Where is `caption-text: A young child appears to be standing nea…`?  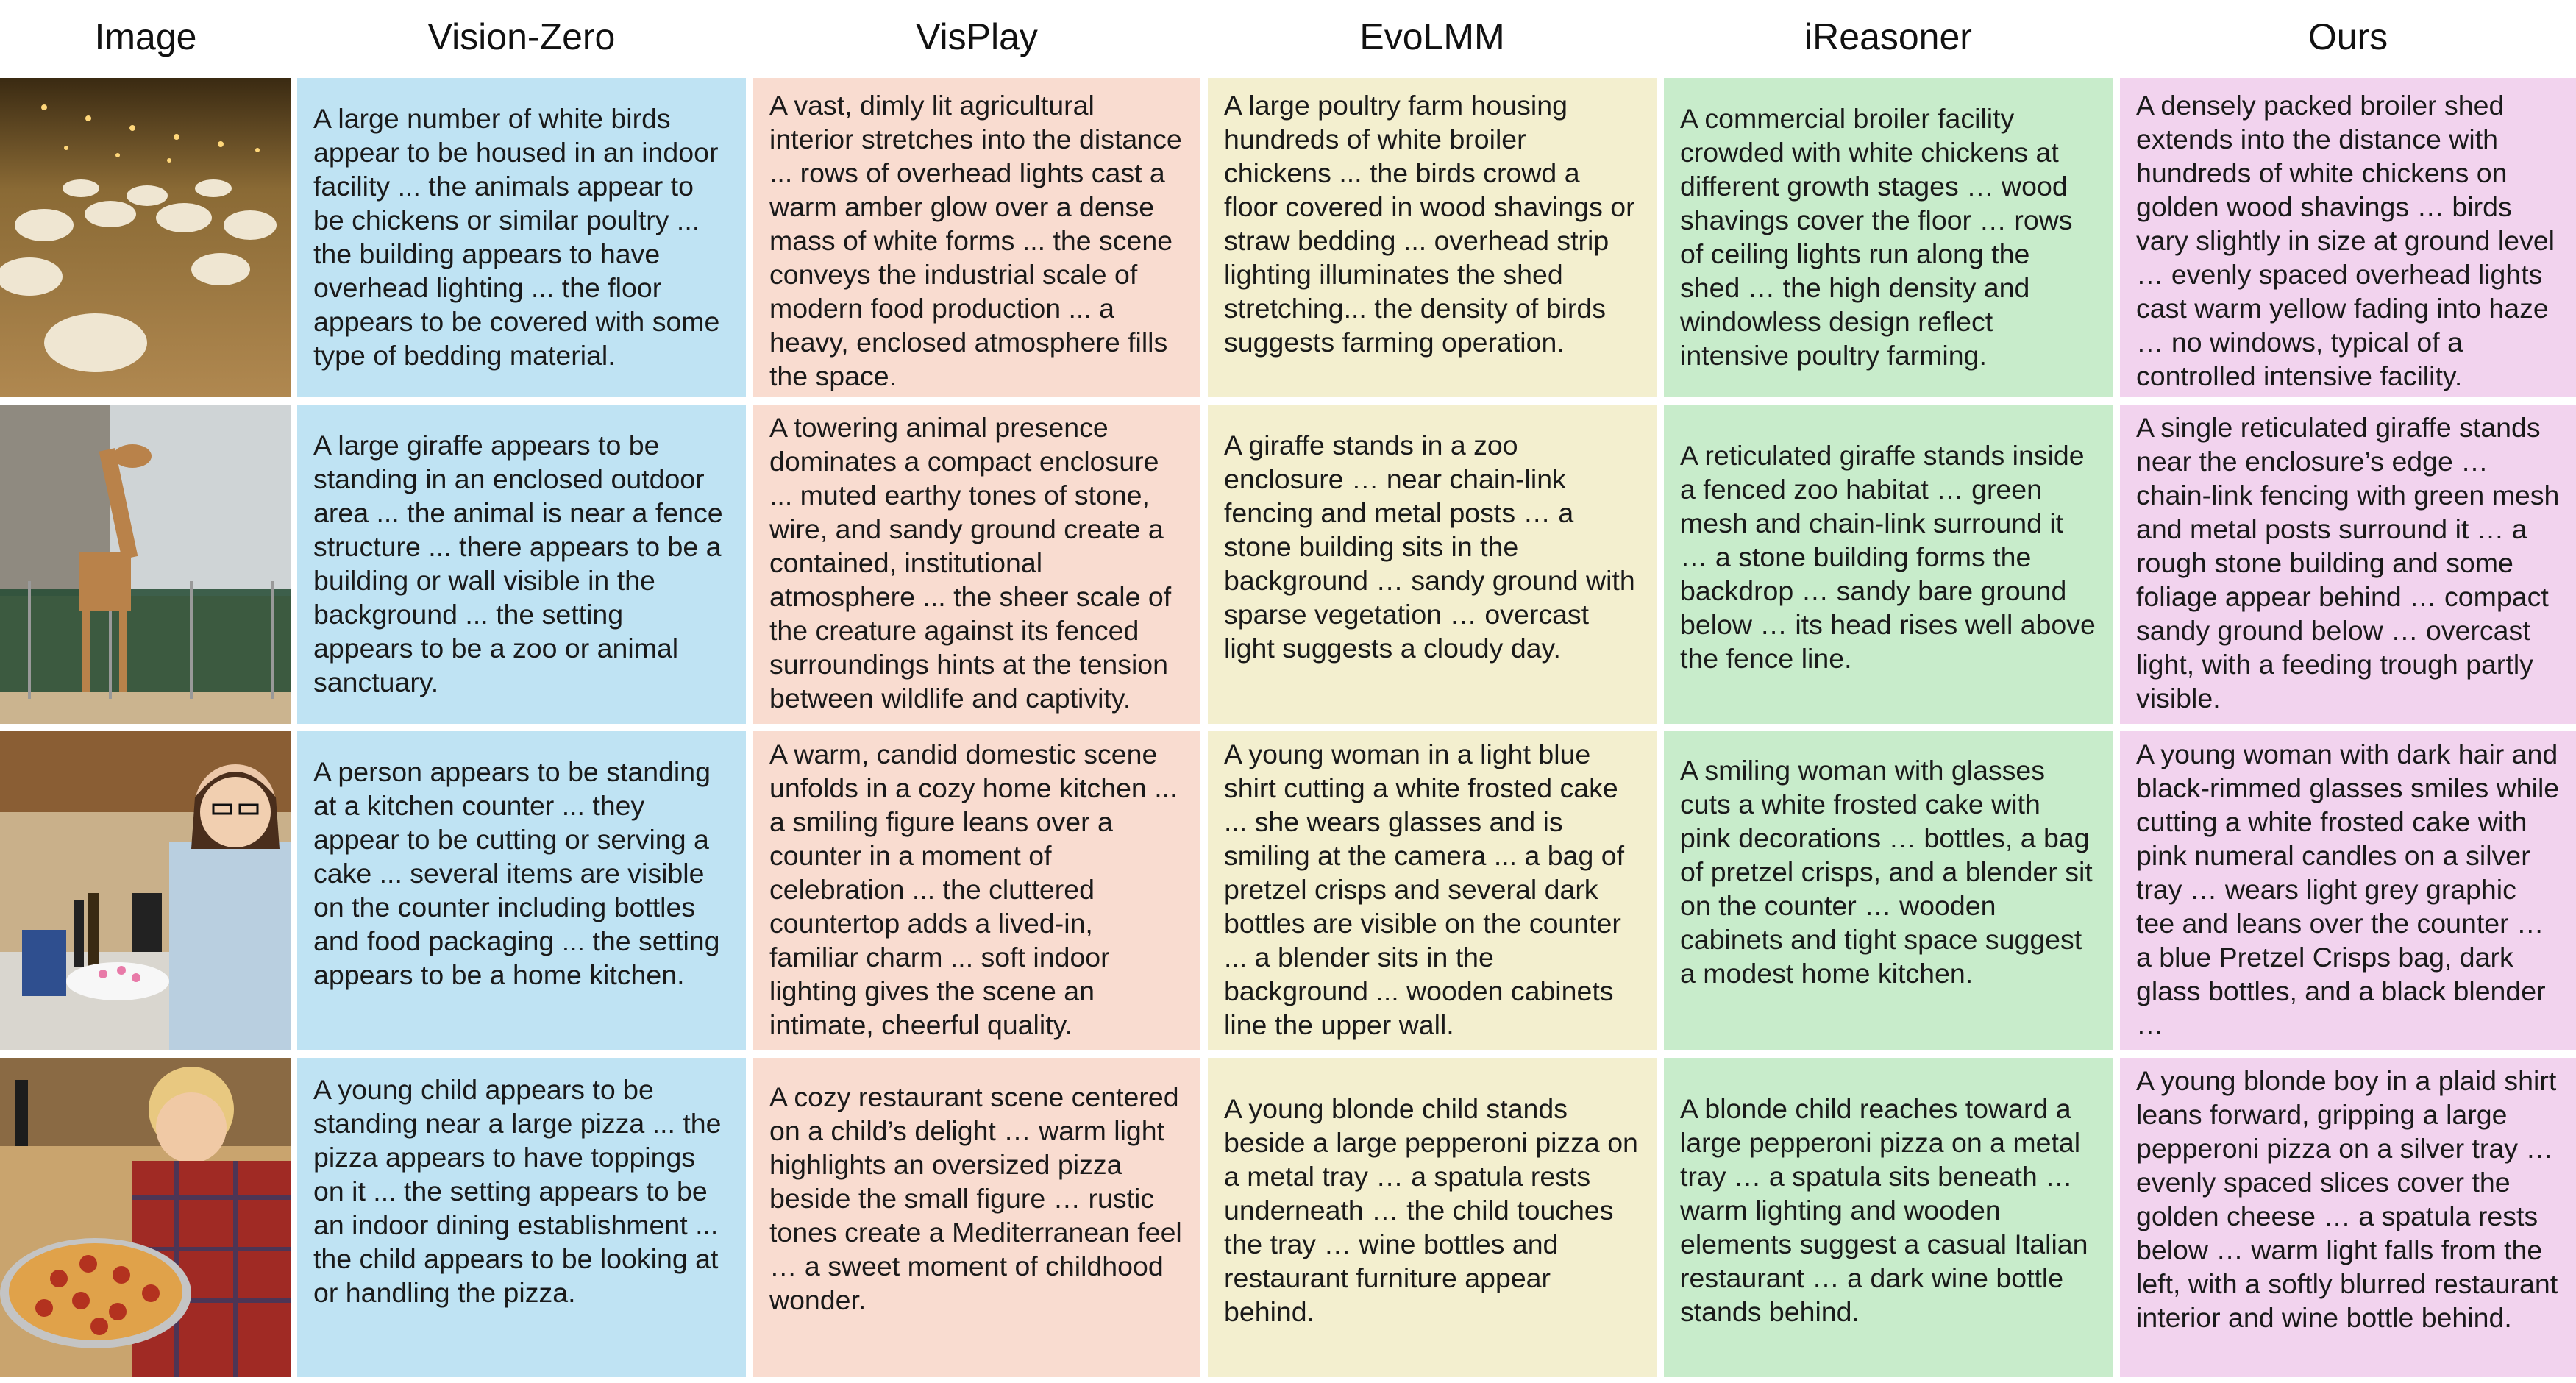
caption-text: A young child appears to be standing nea… is located at coordinates (517, 1191).